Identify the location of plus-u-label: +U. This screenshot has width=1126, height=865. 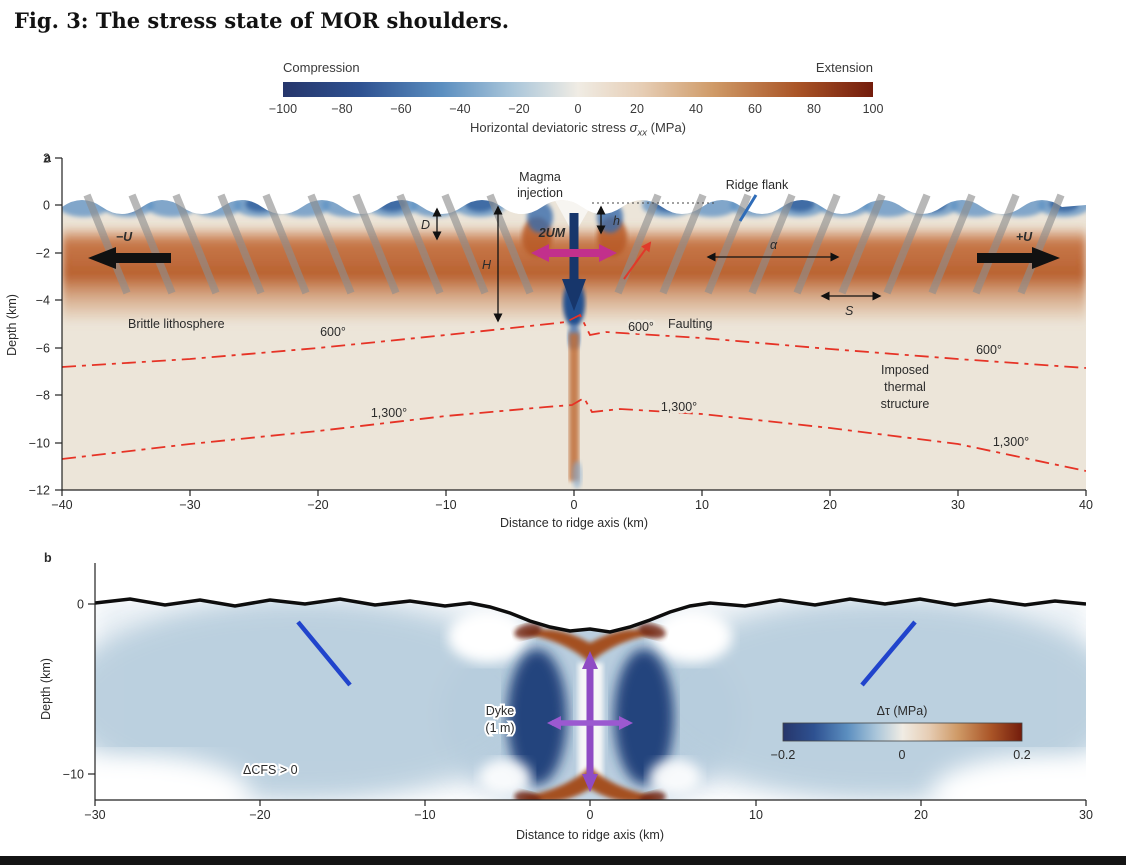
(1024, 237).